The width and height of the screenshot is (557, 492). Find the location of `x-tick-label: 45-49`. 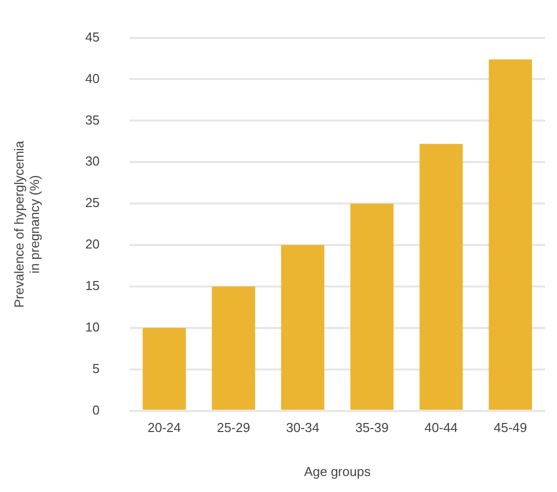

x-tick-label: 45-49 is located at coordinates (511, 428).